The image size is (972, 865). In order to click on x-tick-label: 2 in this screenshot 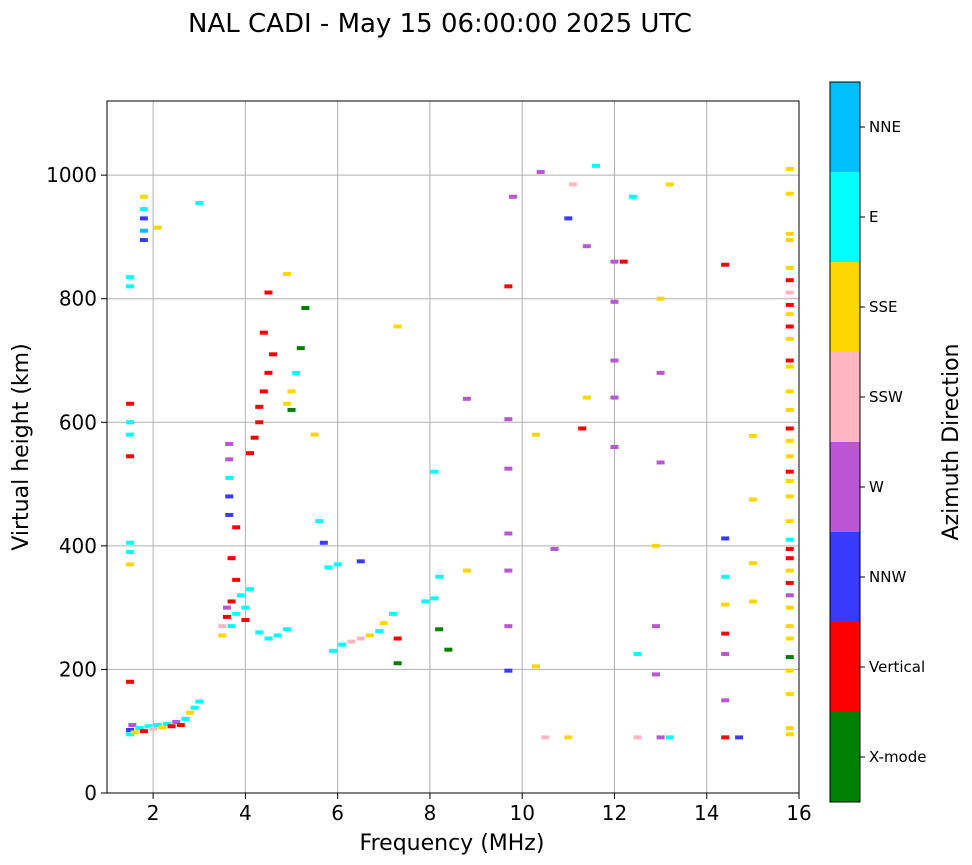, I will do `click(153, 813)`.